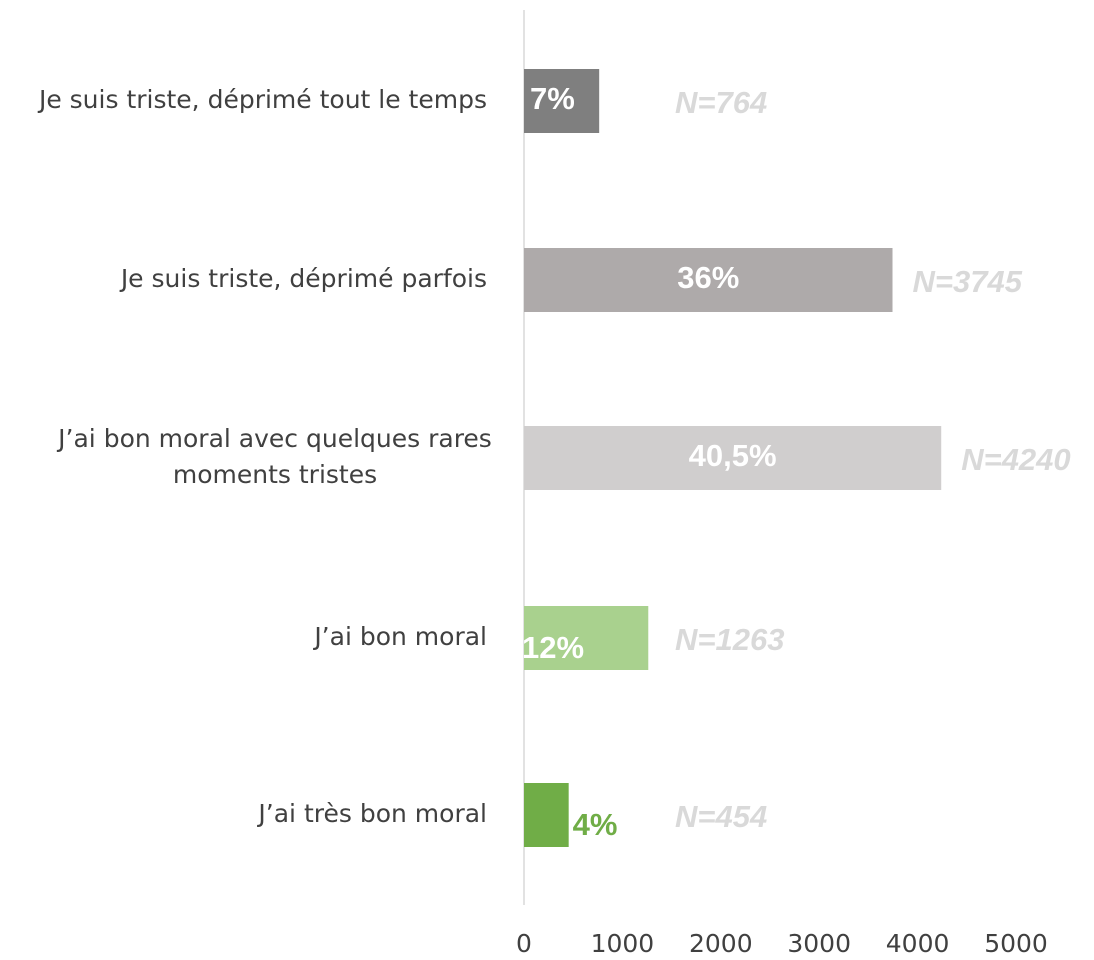 The height and width of the screenshot is (960, 1094). I want to click on share-label: 4%, so click(595, 824).